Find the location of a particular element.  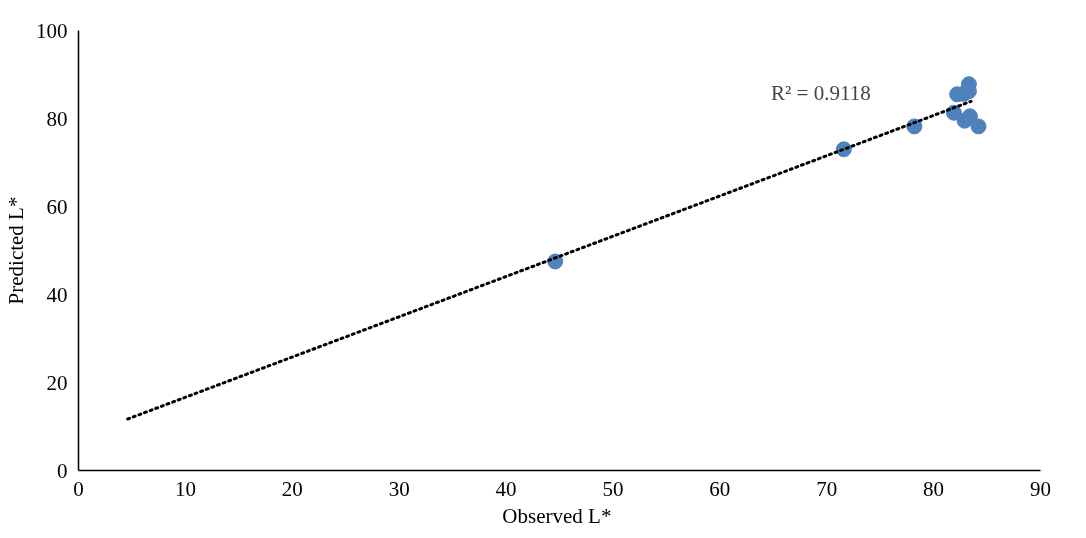

x-tick-label: 60 is located at coordinates (720, 488).